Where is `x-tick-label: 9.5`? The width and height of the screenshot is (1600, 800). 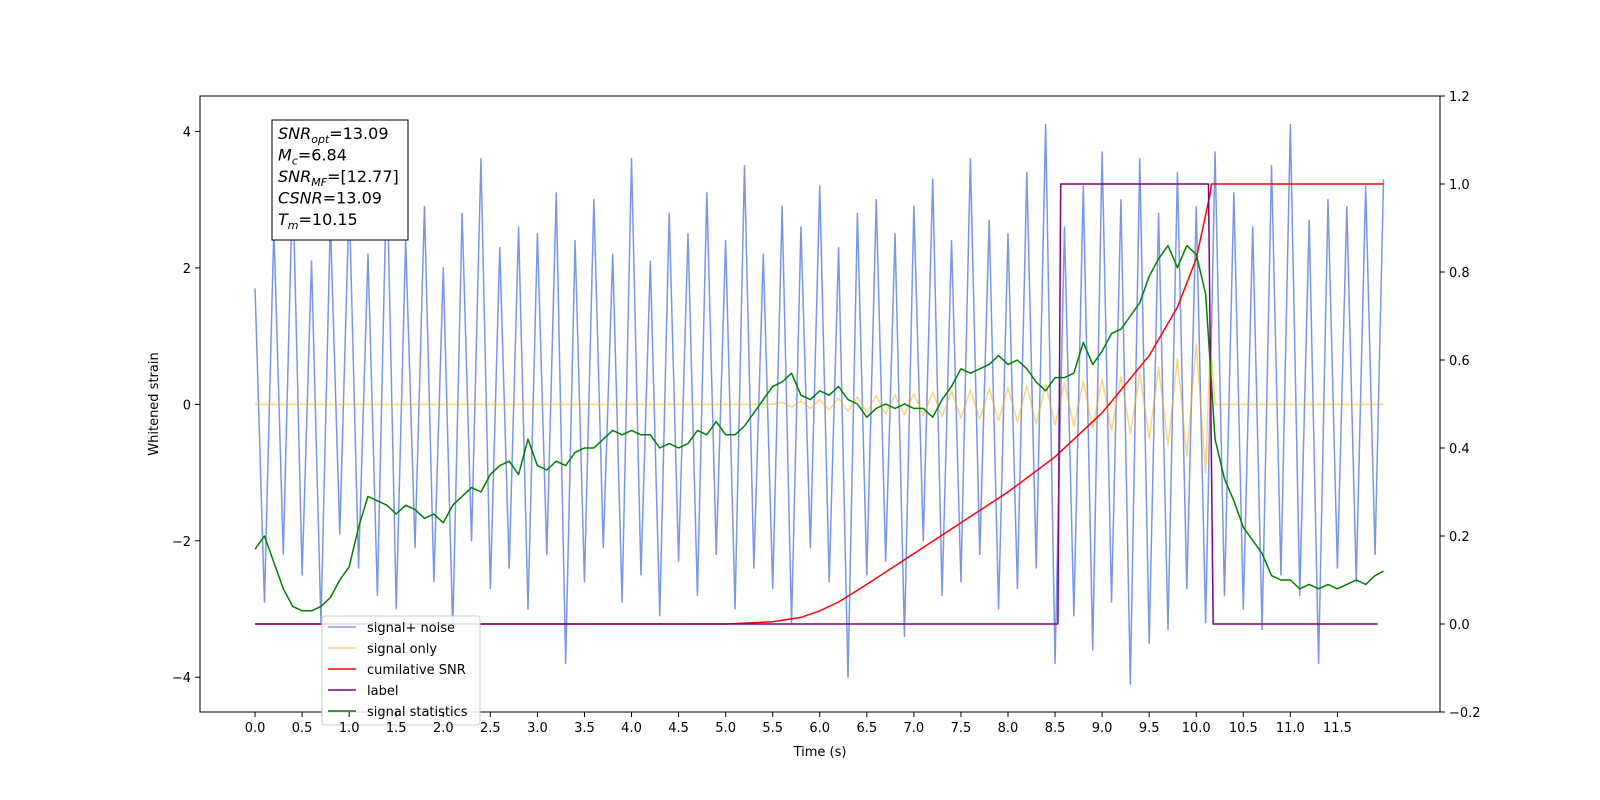
x-tick-label: 9.5 is located at coordinates (1149, 728).